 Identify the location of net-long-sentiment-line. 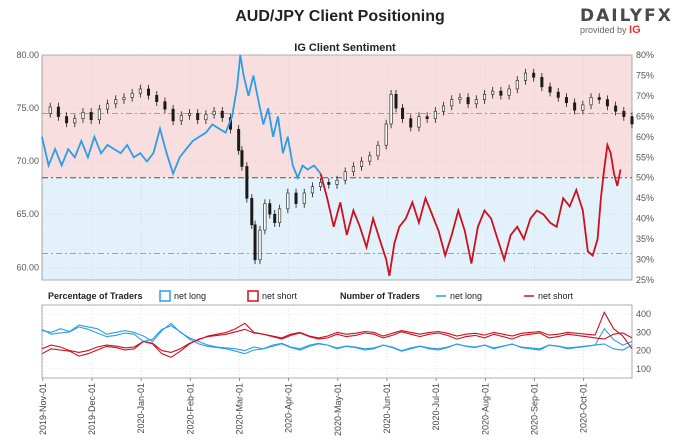
(181, 117).